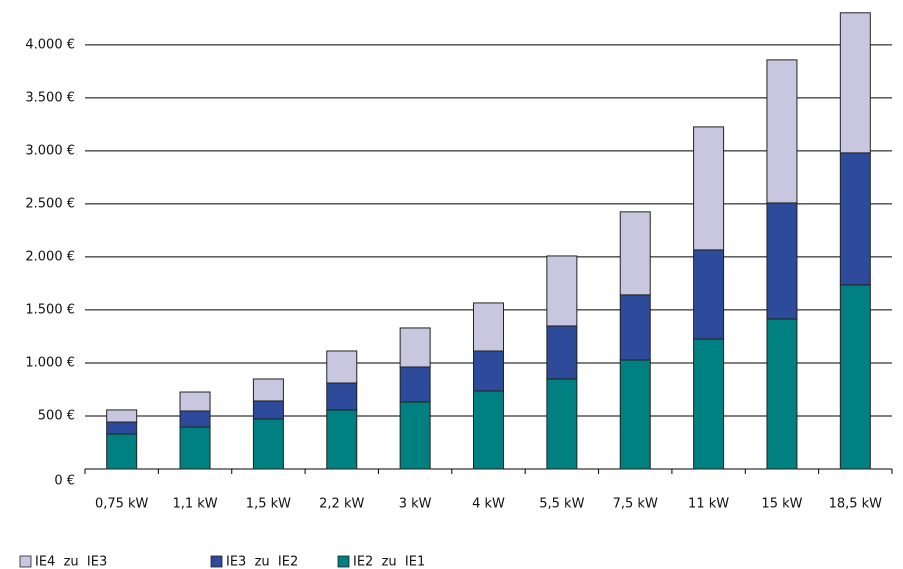 The height and width of the screenshot is (569, 903). Describe the element at coordinates (415, 504) in the screenshot. I see `x-tick-label: 3 kW` at that location.